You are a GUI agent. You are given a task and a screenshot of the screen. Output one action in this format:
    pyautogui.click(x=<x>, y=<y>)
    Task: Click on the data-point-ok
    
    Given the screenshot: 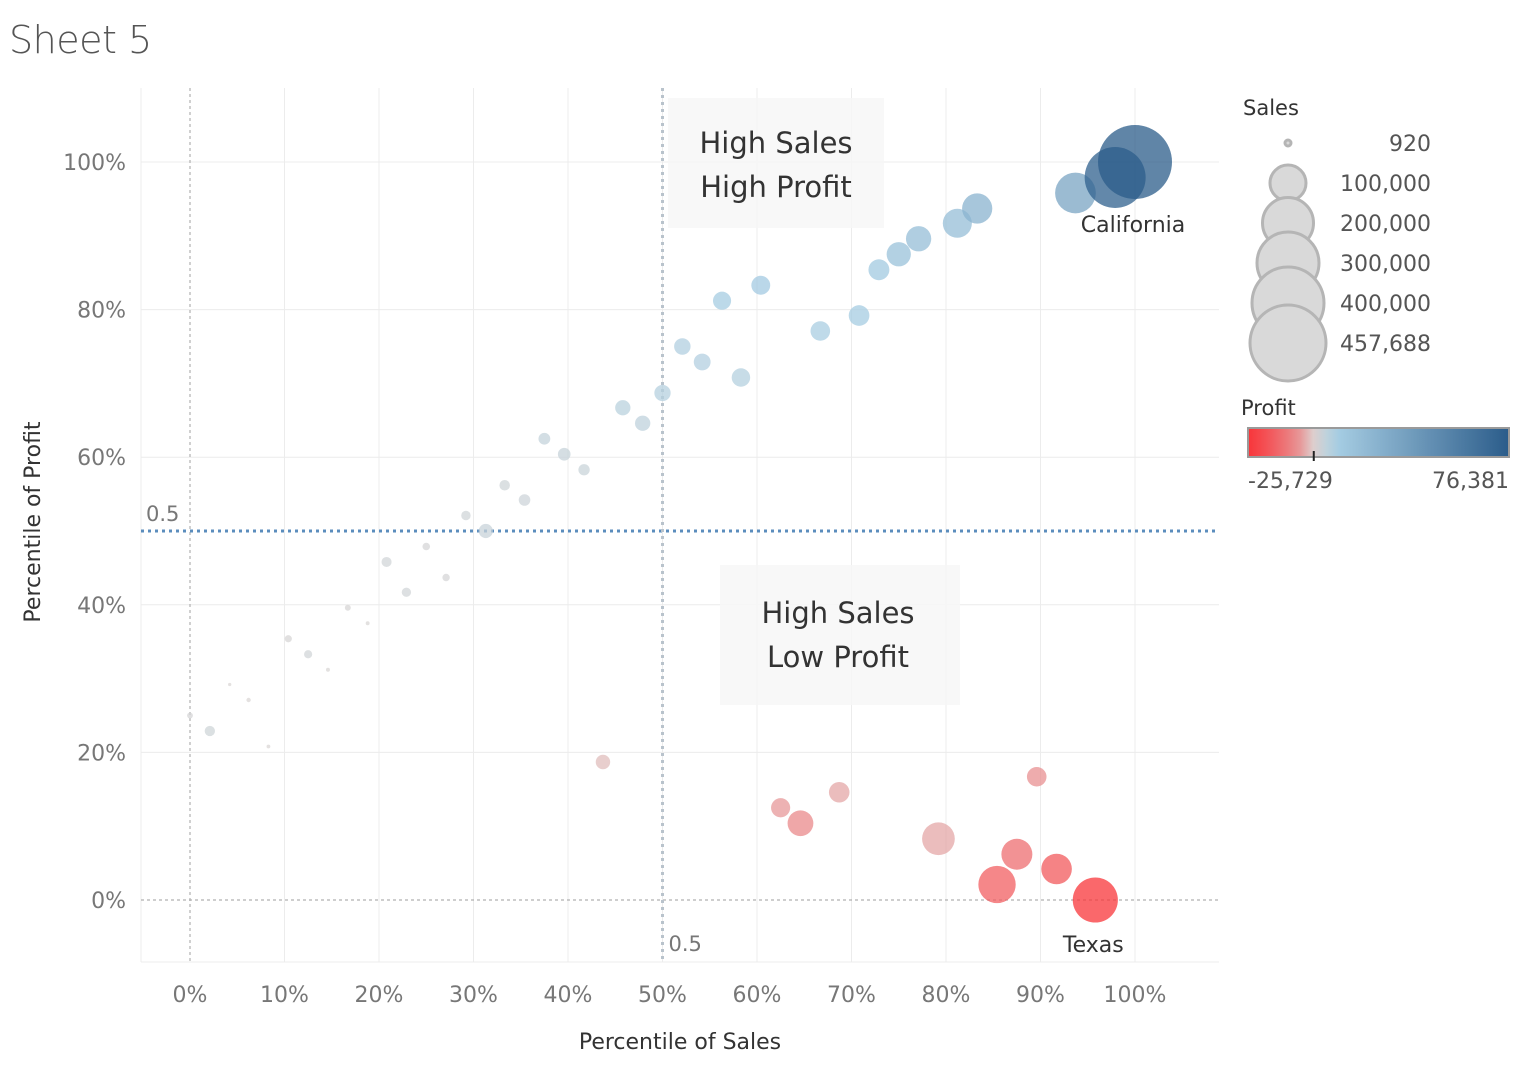 What is the action you would take?
    pyautogui.click(x=642, y=423)
    